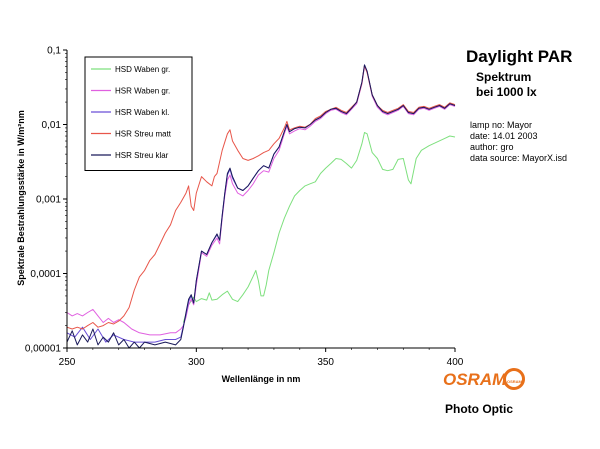 This screenshot has width=600, height=449. I want to click on x-tick-label: 300, so click(196, 362).